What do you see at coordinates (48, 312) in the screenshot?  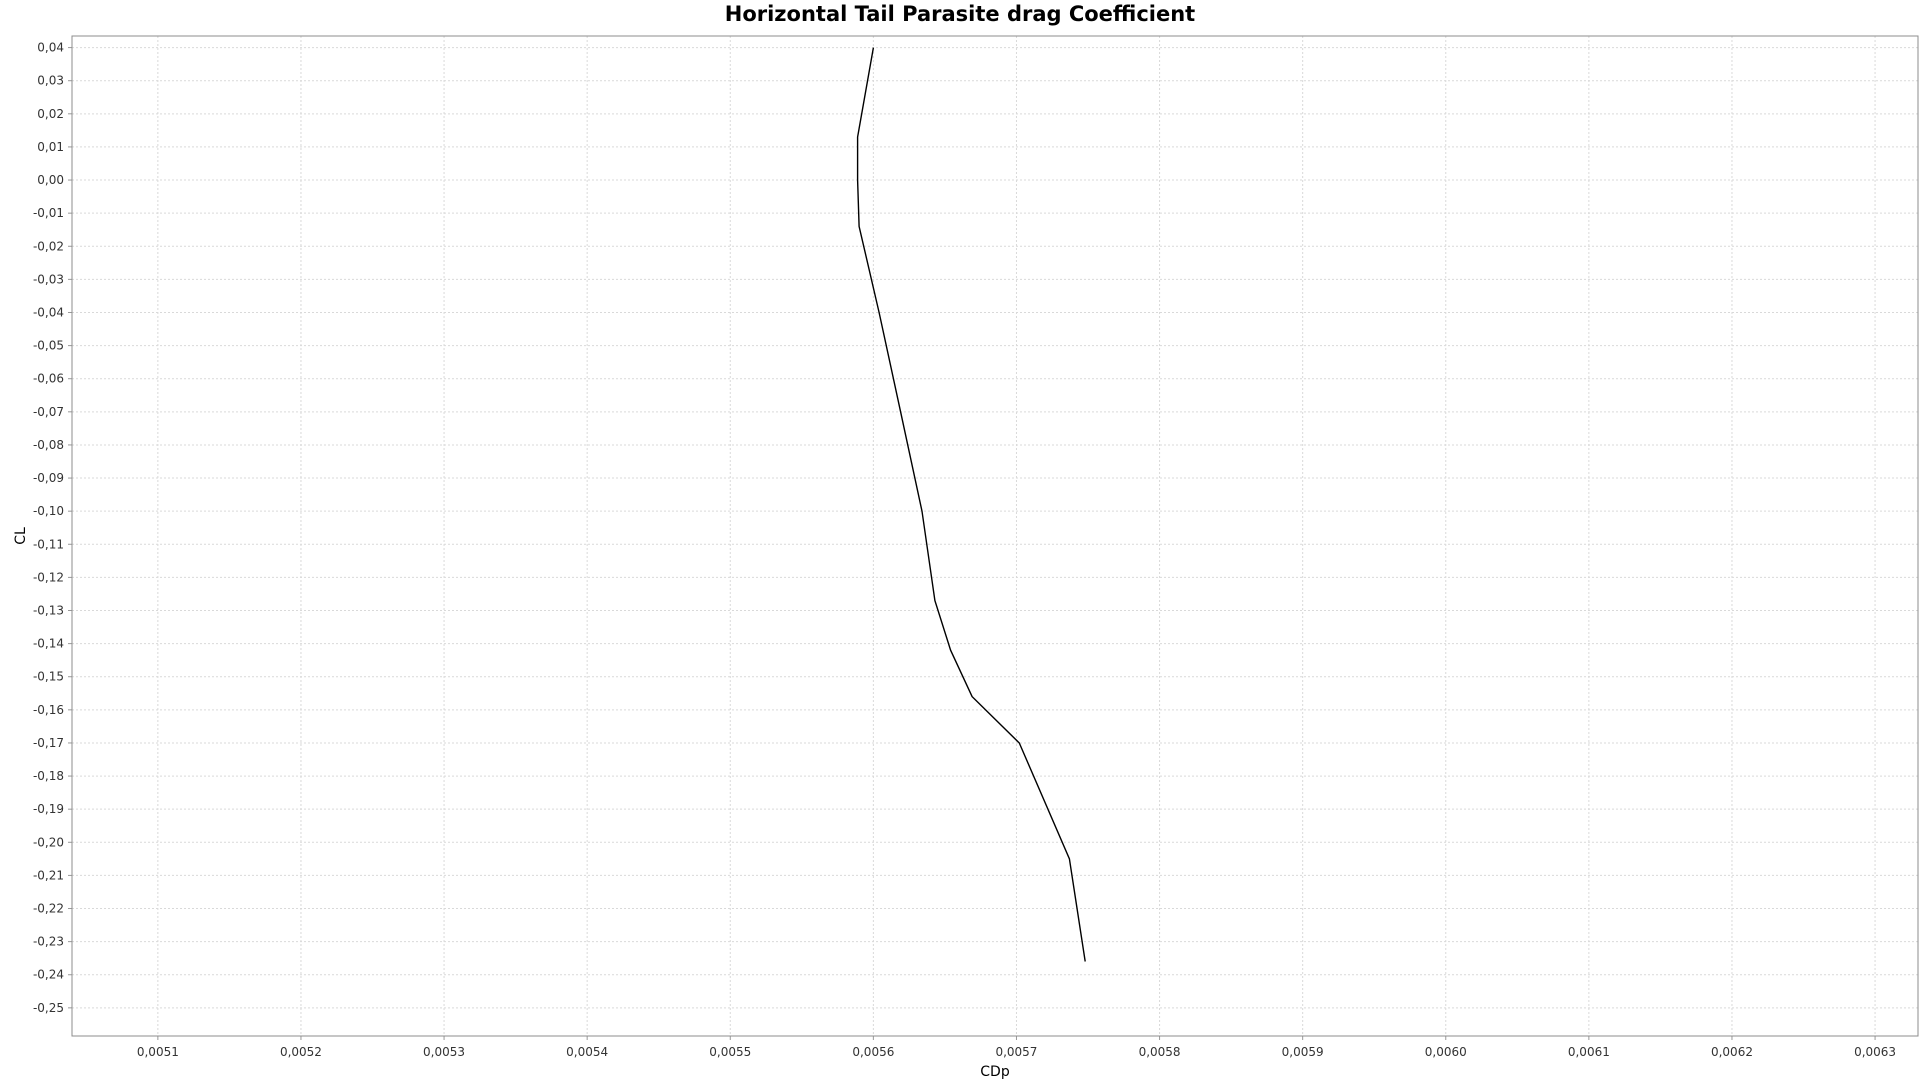 I see `y-tick-label: -0,04` at bounding box center [48, 312].